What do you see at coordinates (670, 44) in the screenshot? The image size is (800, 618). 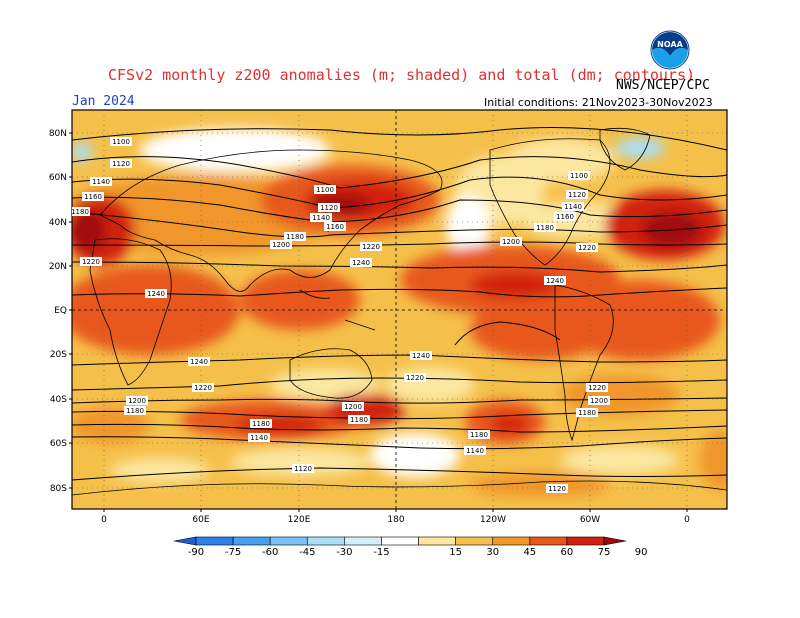 I see `svg-text: NOAA` at bounding box center [670, 44].